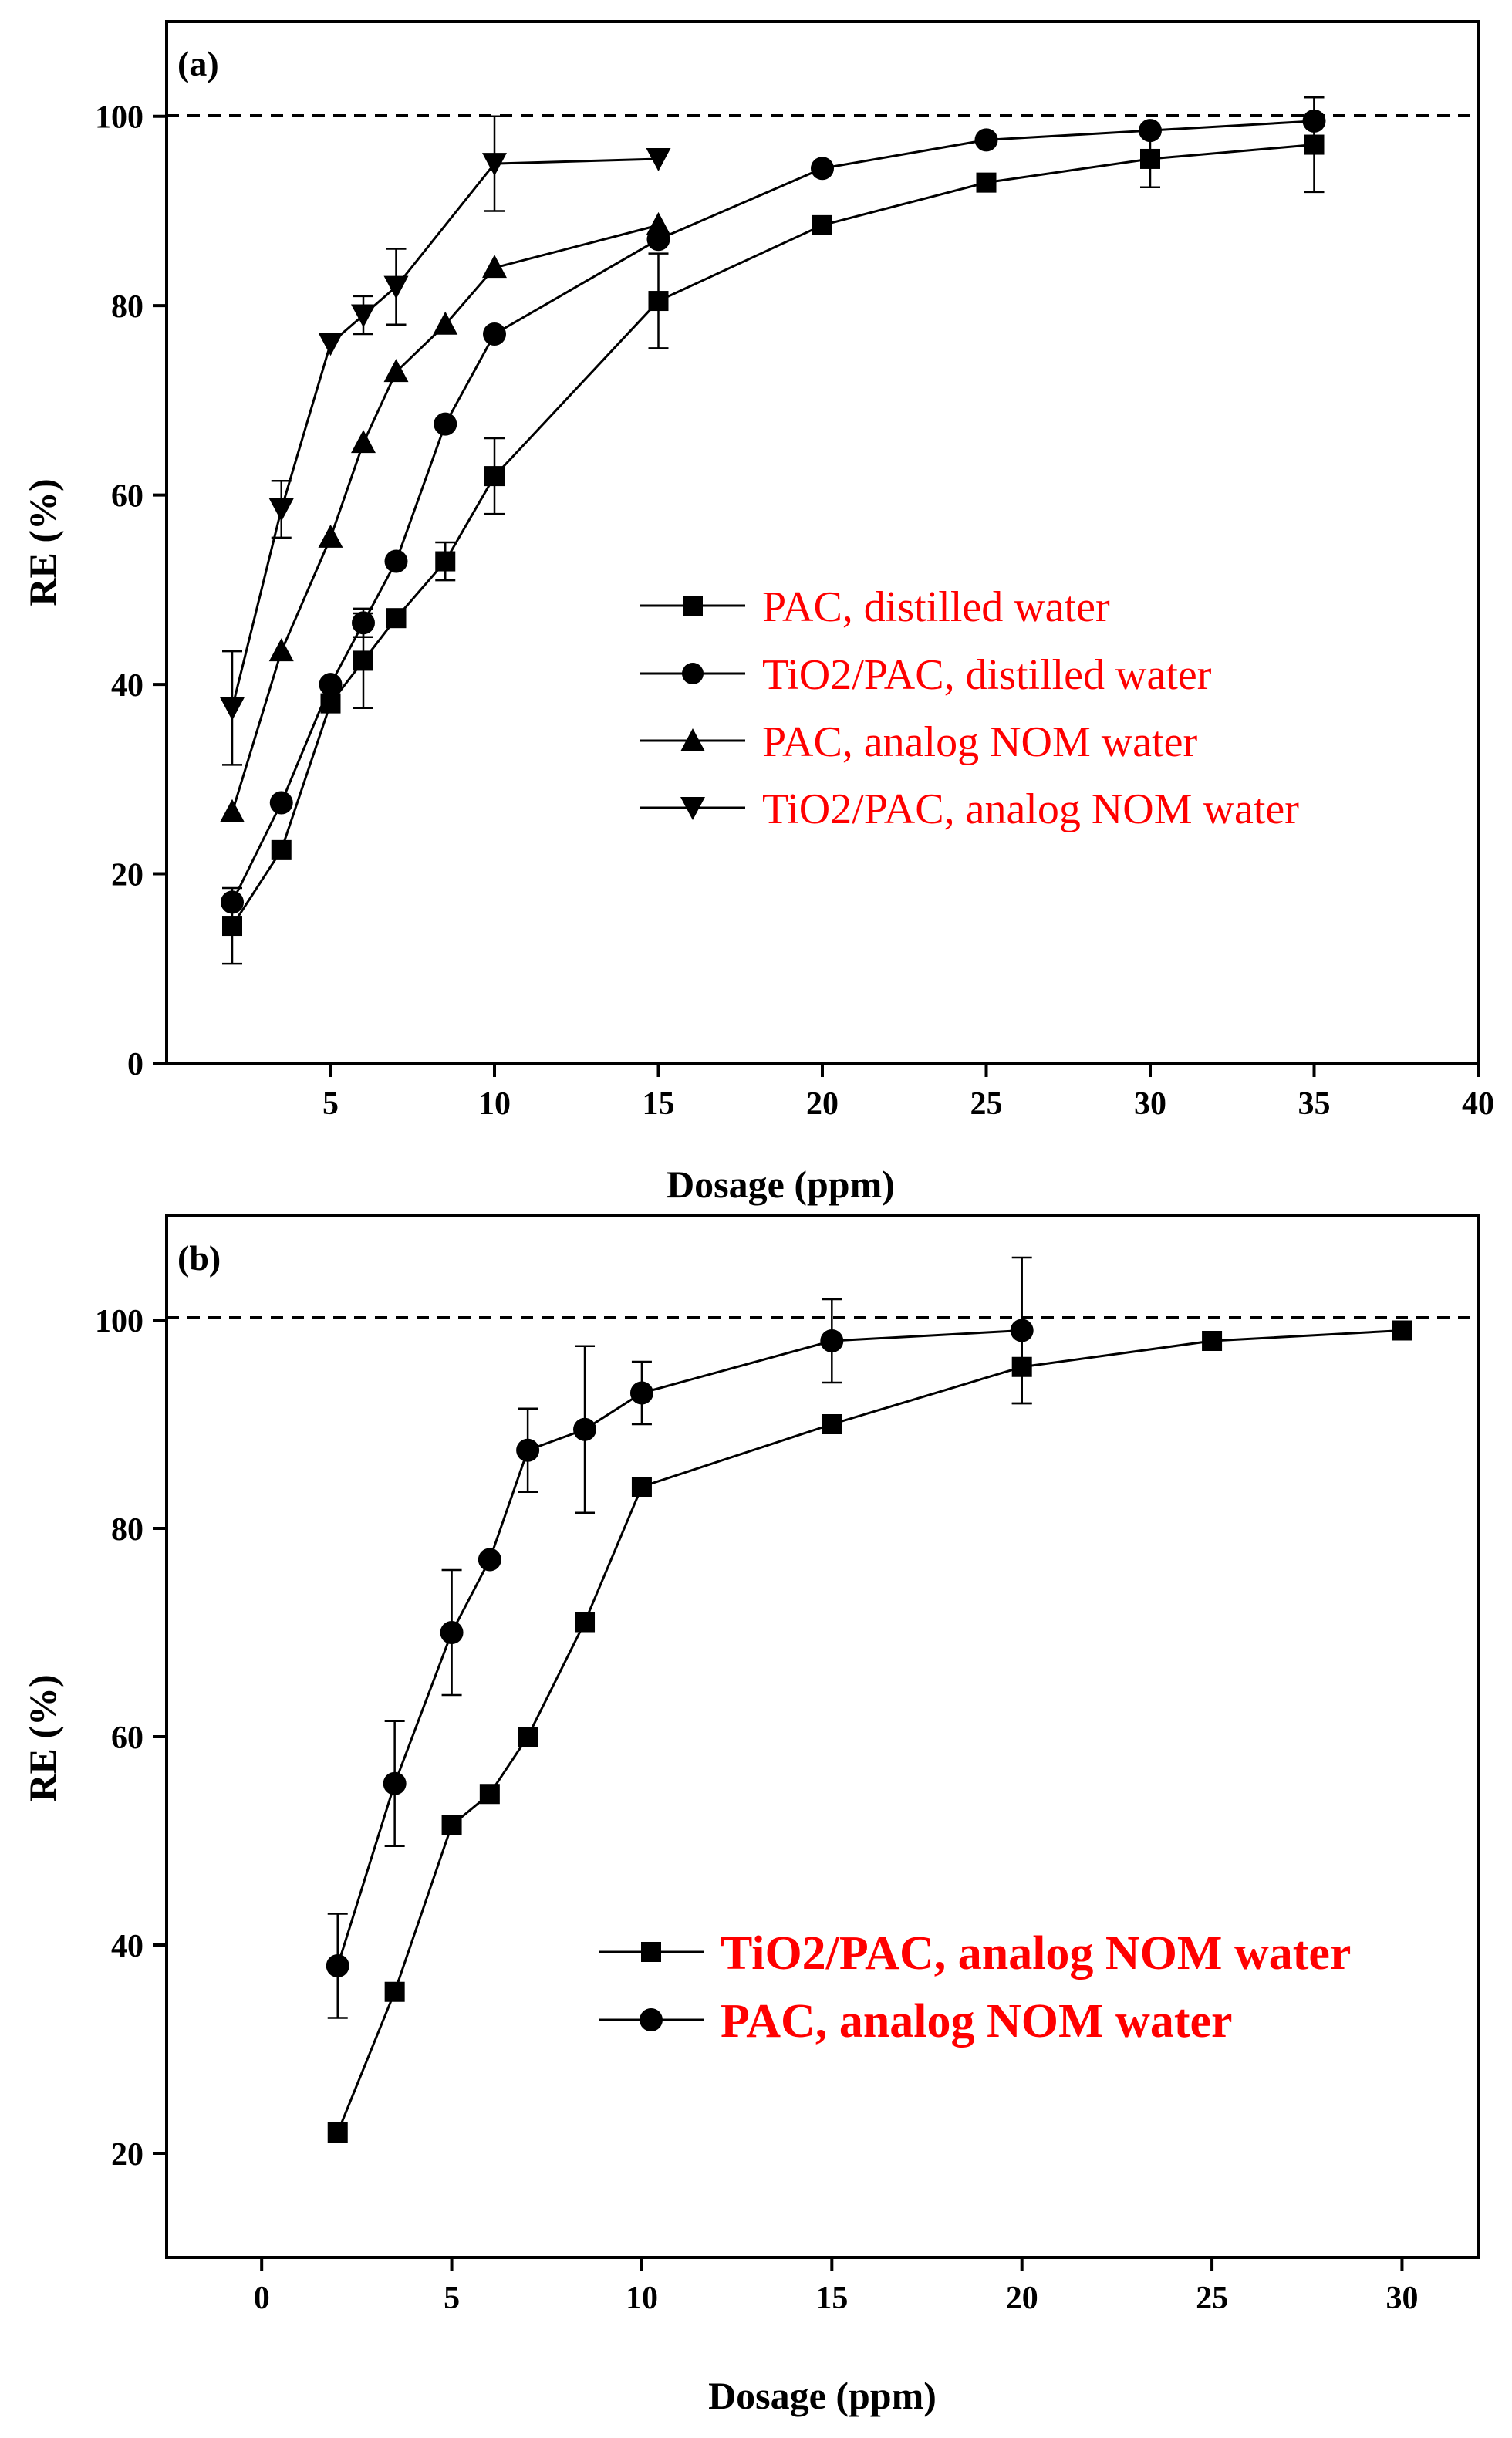 The width and height of the screenshot is (1512, 2438). Describe the element at coordinates (936, 607) in the screenshot. I see `legend-label: PAC, distilled water` at that location.